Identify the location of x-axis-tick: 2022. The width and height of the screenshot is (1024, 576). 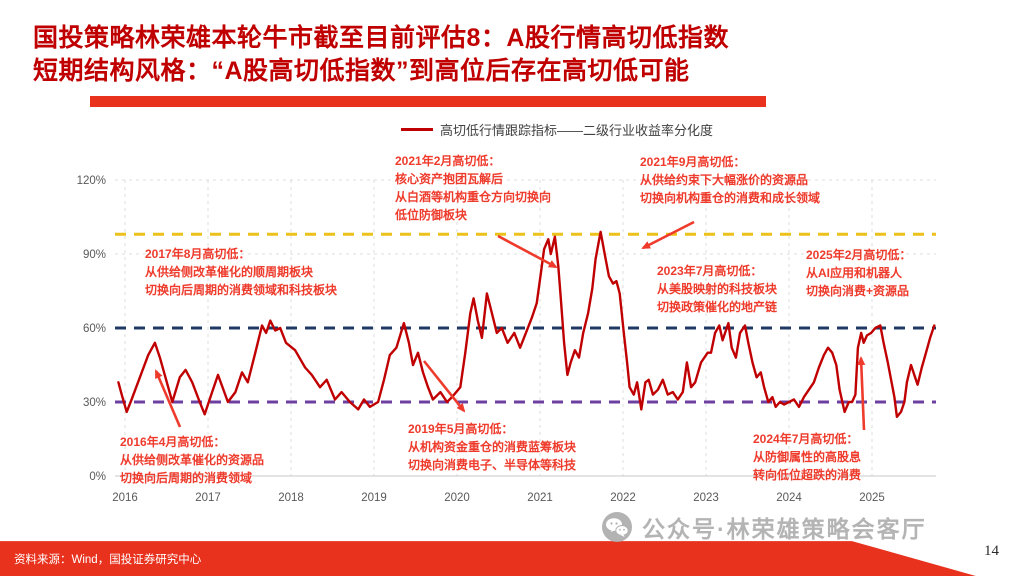
(623, 498).